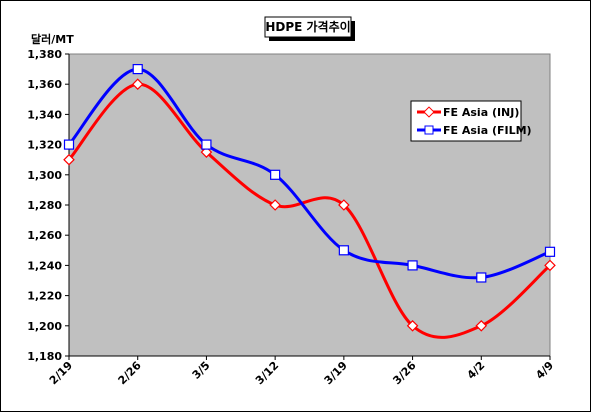 The width and height of the screenshot is (591, 412). Describe the element at coordinates (44, 54) in the screenshot. I see `y-tick-label: 1,380` at that location.